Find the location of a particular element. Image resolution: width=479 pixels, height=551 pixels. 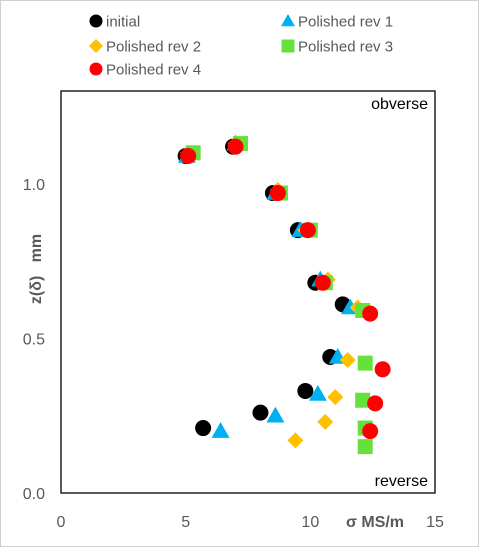

y-tick-labels: 0.0 0.5 1.0 is located at coordinates (34, 340).